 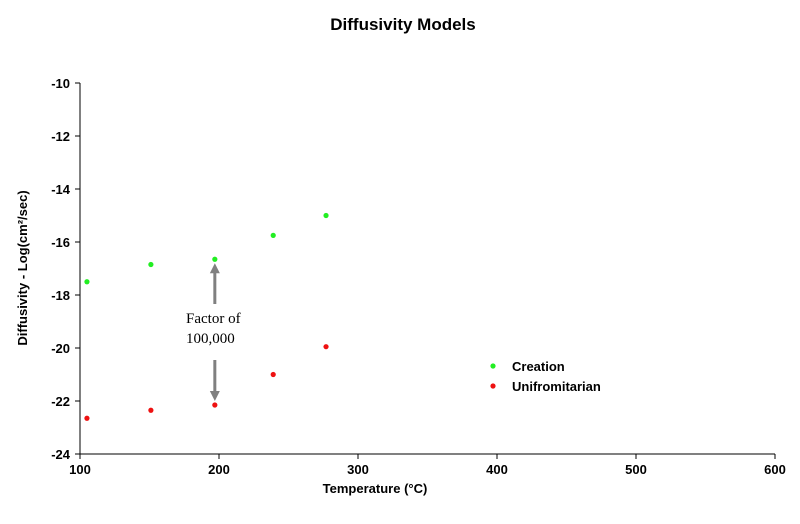 I want to click on chart-title: Diffusivity Models, so click(x=402, y=24).